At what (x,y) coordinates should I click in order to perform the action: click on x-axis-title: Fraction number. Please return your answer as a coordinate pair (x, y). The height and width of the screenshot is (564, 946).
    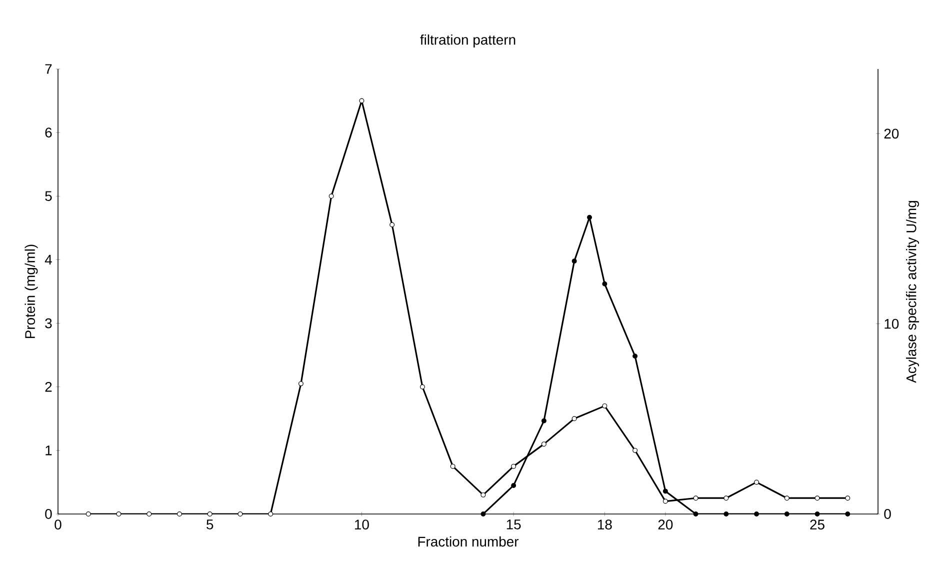
    Looking at the image, I should click on (468, 541).